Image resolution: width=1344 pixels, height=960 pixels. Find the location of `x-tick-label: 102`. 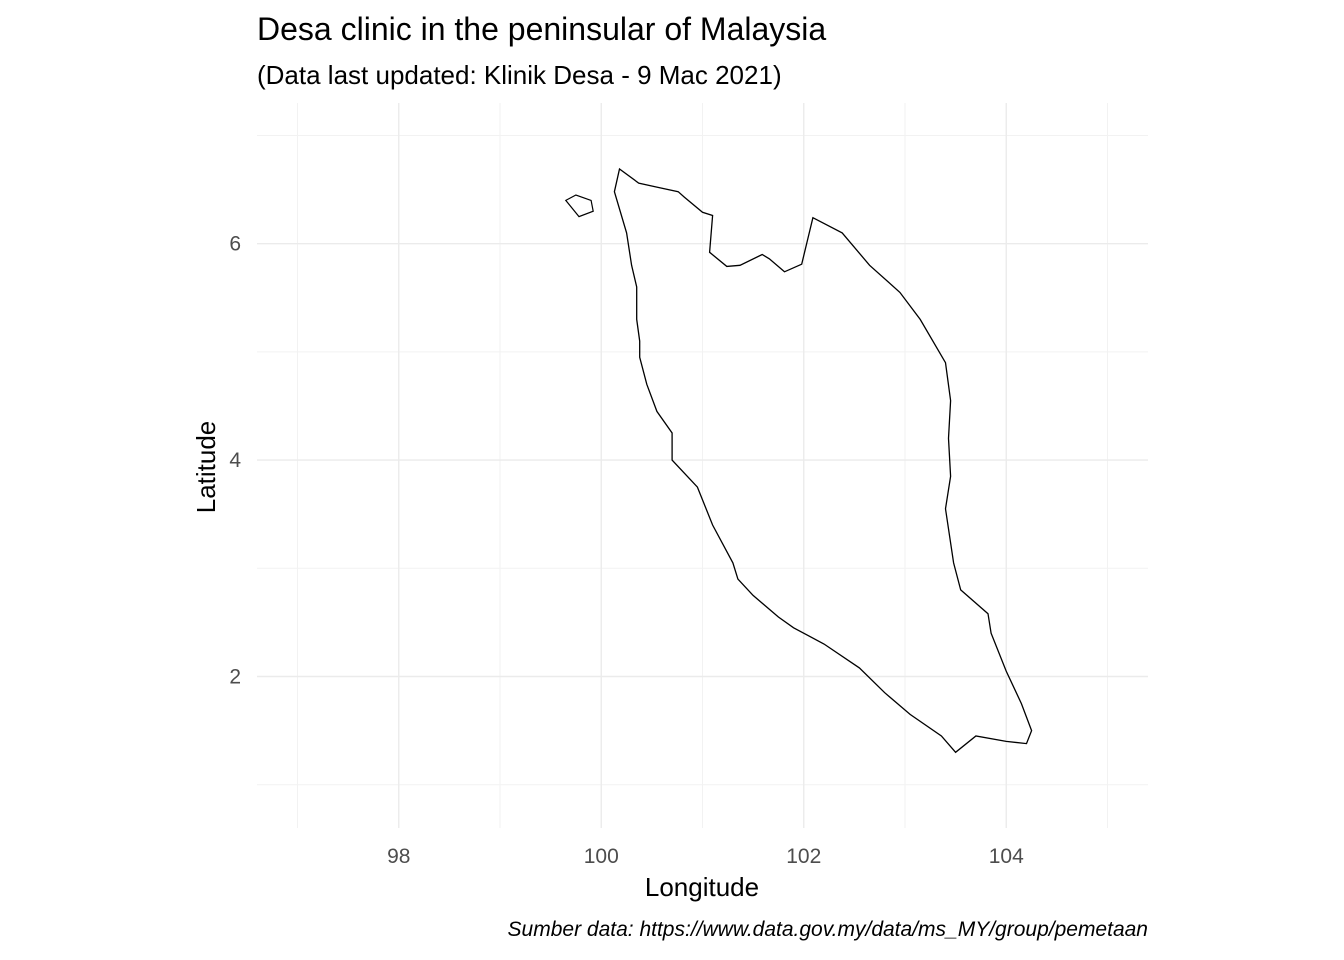

x-tick-label: 102 is located at coordinates (803, 856).